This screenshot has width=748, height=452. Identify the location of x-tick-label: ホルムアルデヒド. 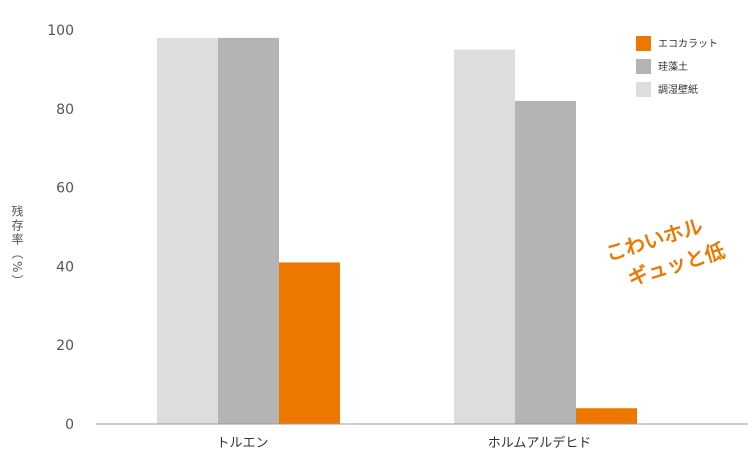
(540, 443).